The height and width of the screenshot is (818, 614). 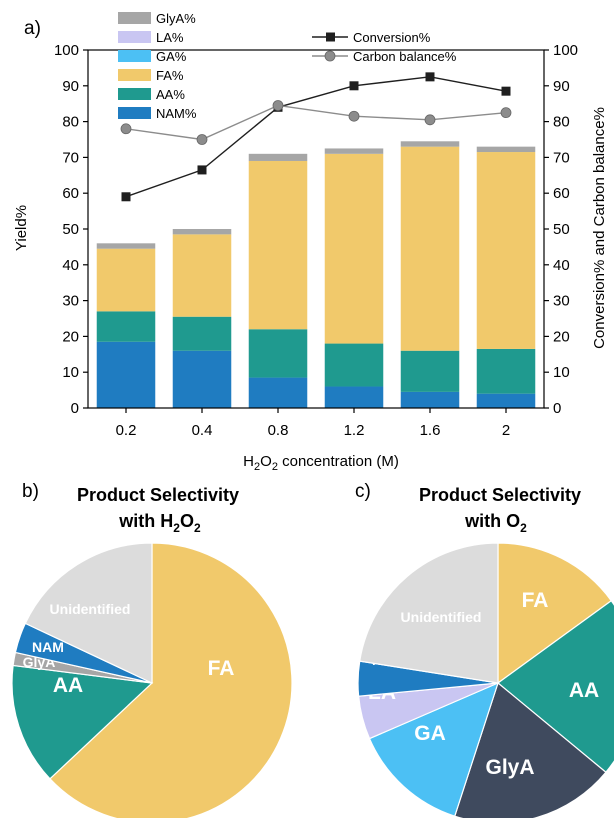 I want to click on left-tick-label-60: 60, so click(x=70, y=193).